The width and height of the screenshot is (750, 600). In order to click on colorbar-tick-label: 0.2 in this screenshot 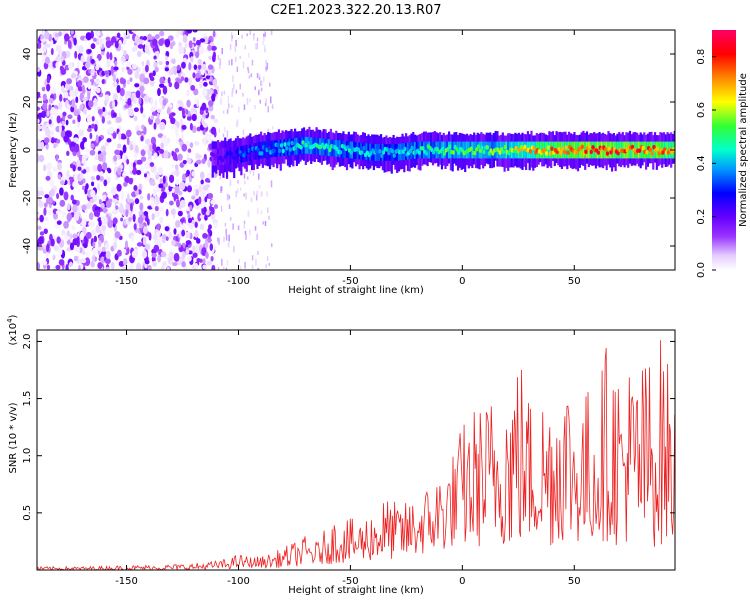, I will do `click(701, 217)`.